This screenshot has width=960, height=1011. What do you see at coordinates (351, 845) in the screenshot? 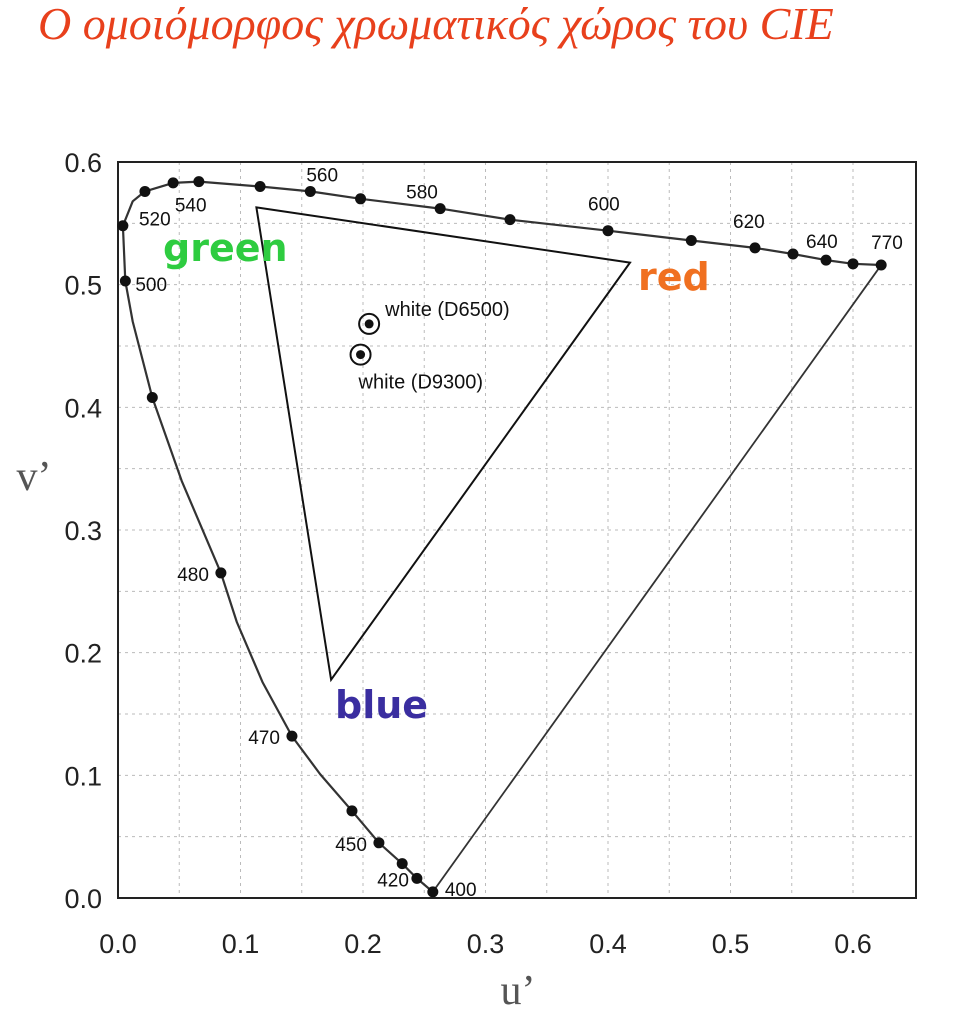
I see `wavelength-label: 450` at bounding box center [351, 845].